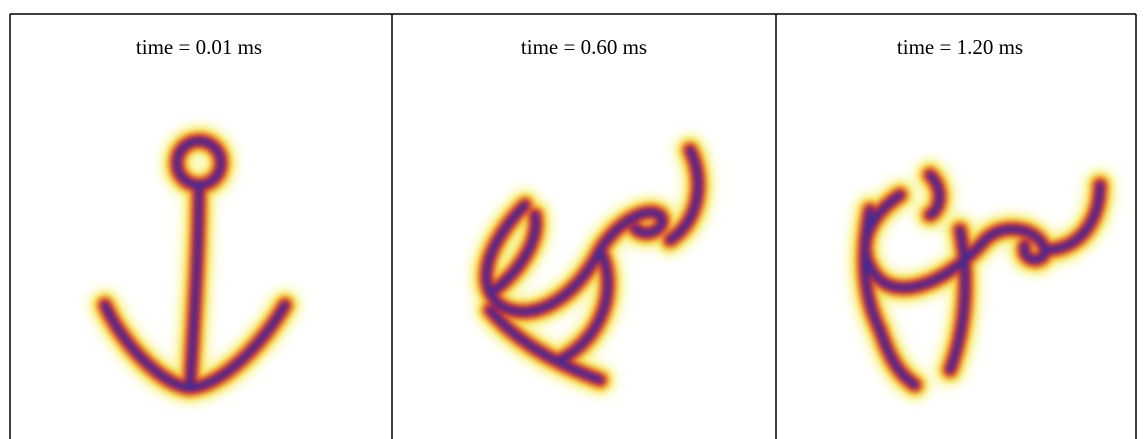  Describe the element at coordinates (584, 47) in the screenshot. I see `panel-label: time = 0.60 ms` at that location.